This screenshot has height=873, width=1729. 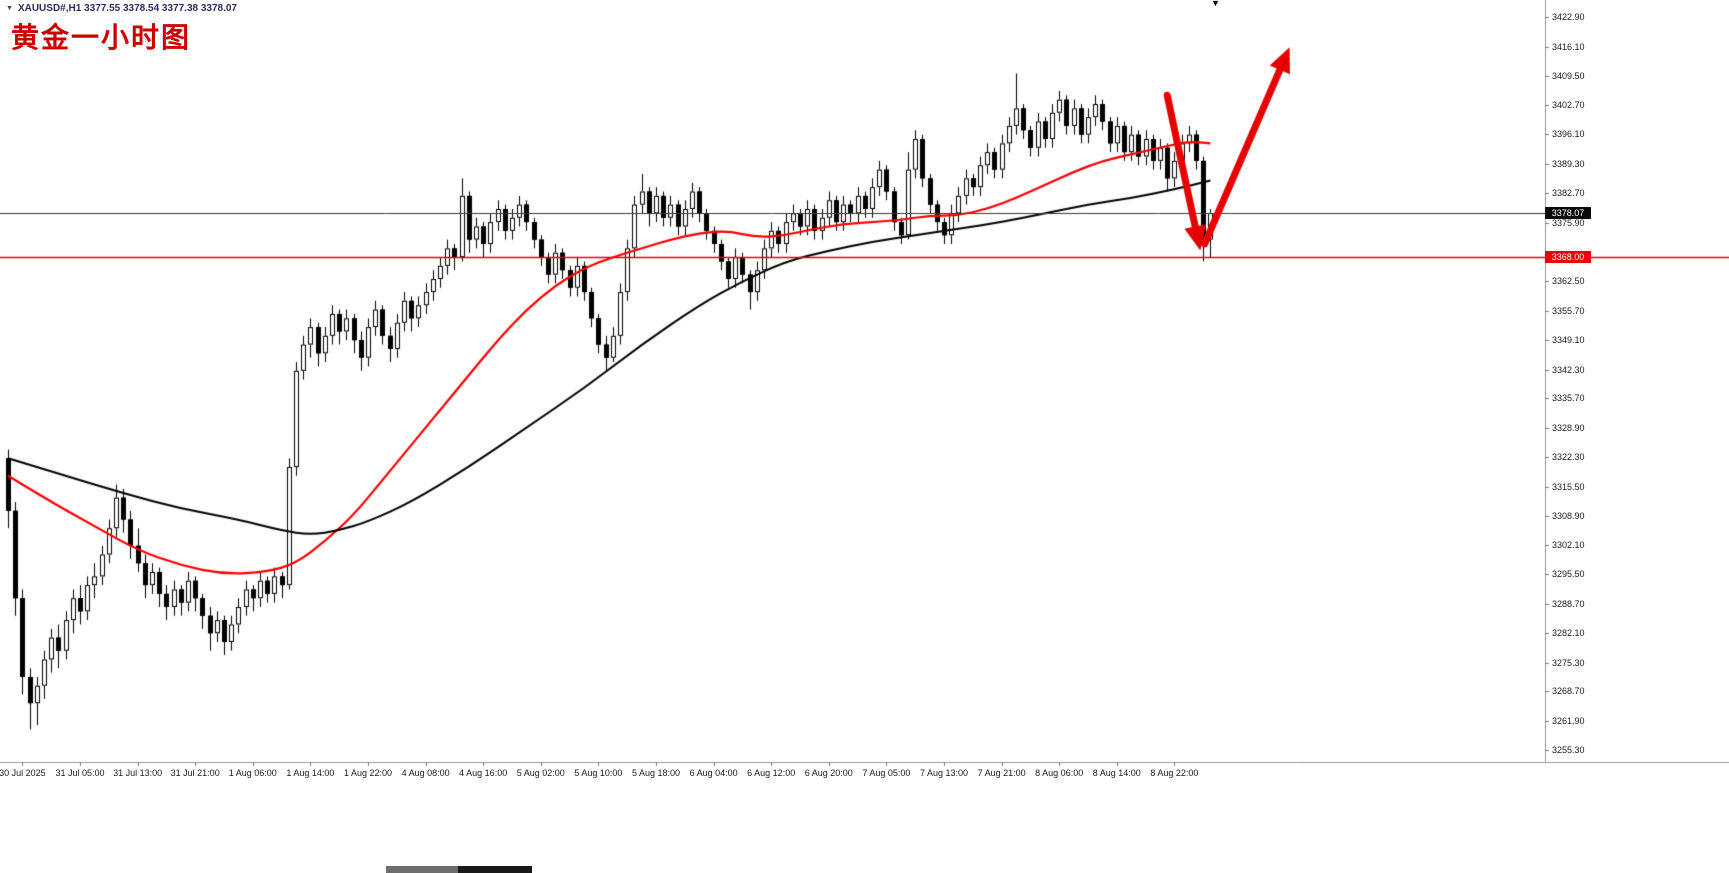 I want to click on price-axis-label: 3362.50, so click(x=1568, y=281).